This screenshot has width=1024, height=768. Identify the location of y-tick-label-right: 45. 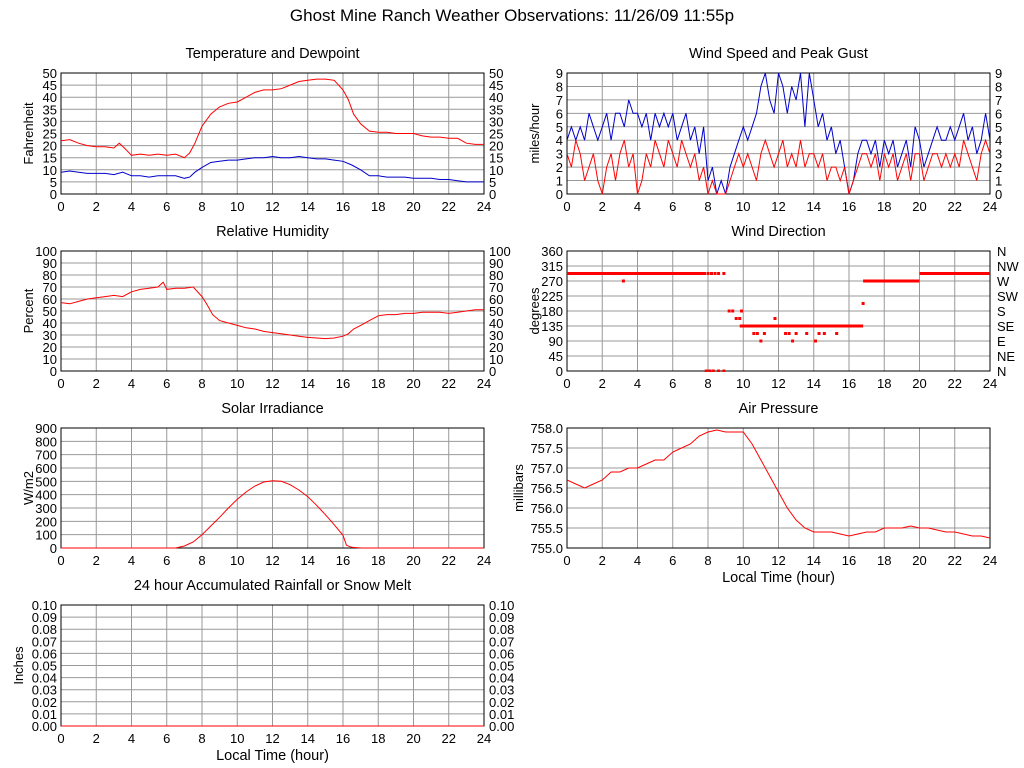
(496, 85).